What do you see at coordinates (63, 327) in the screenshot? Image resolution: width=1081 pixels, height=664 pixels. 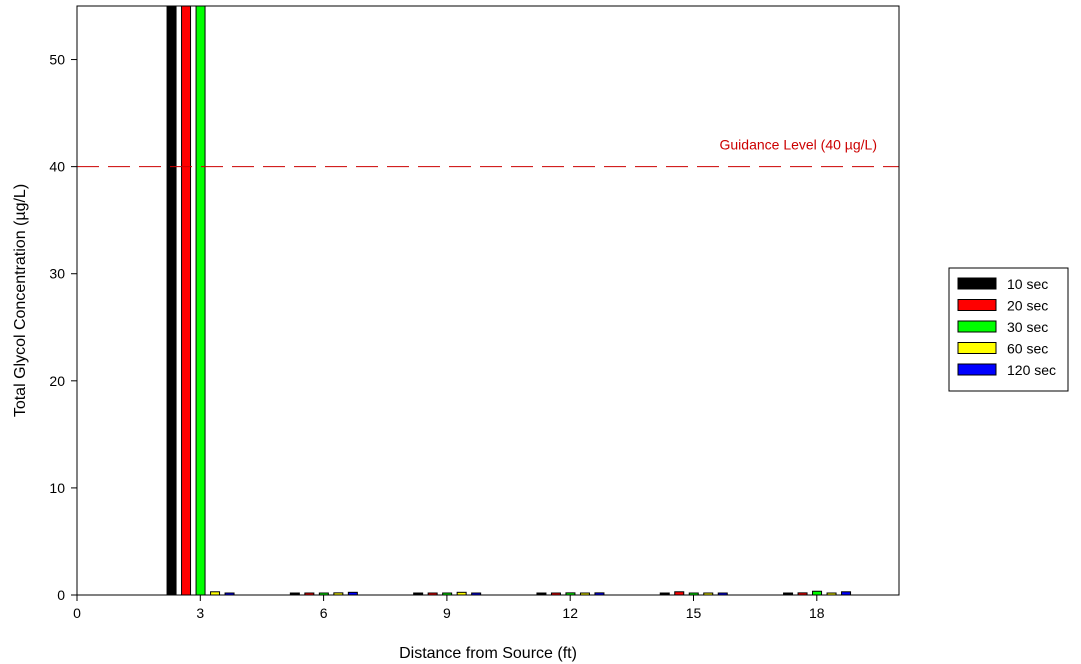 I see `y-axis: 0 10 20 30 40 50` at bounding box center [63, 327].